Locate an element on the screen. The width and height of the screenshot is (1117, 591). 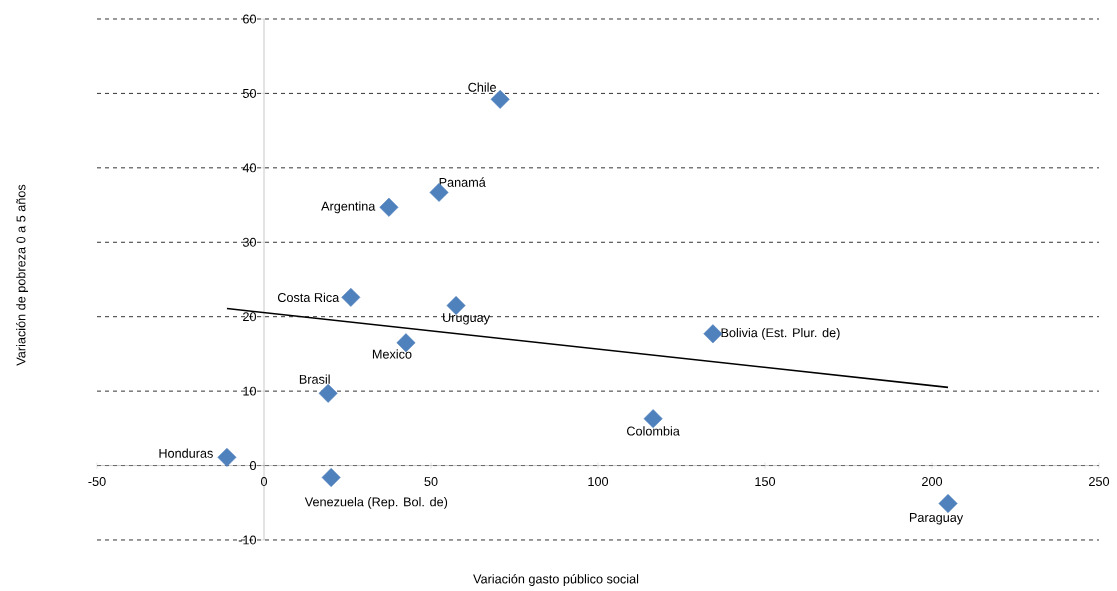
x-tick-label: 0 is located at coordinates (264, 482).